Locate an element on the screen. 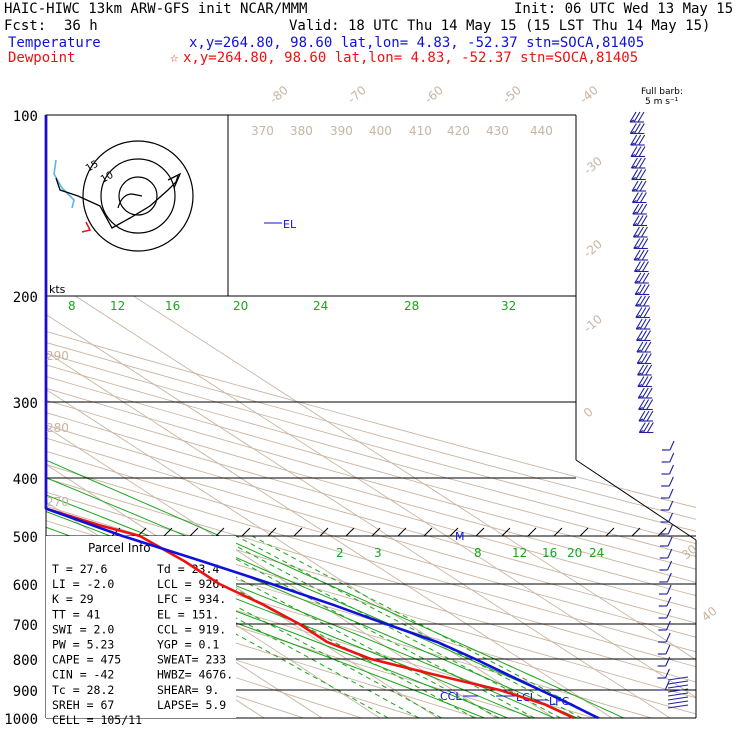  dry-adiabat-line is located at coordinates (262, 650).